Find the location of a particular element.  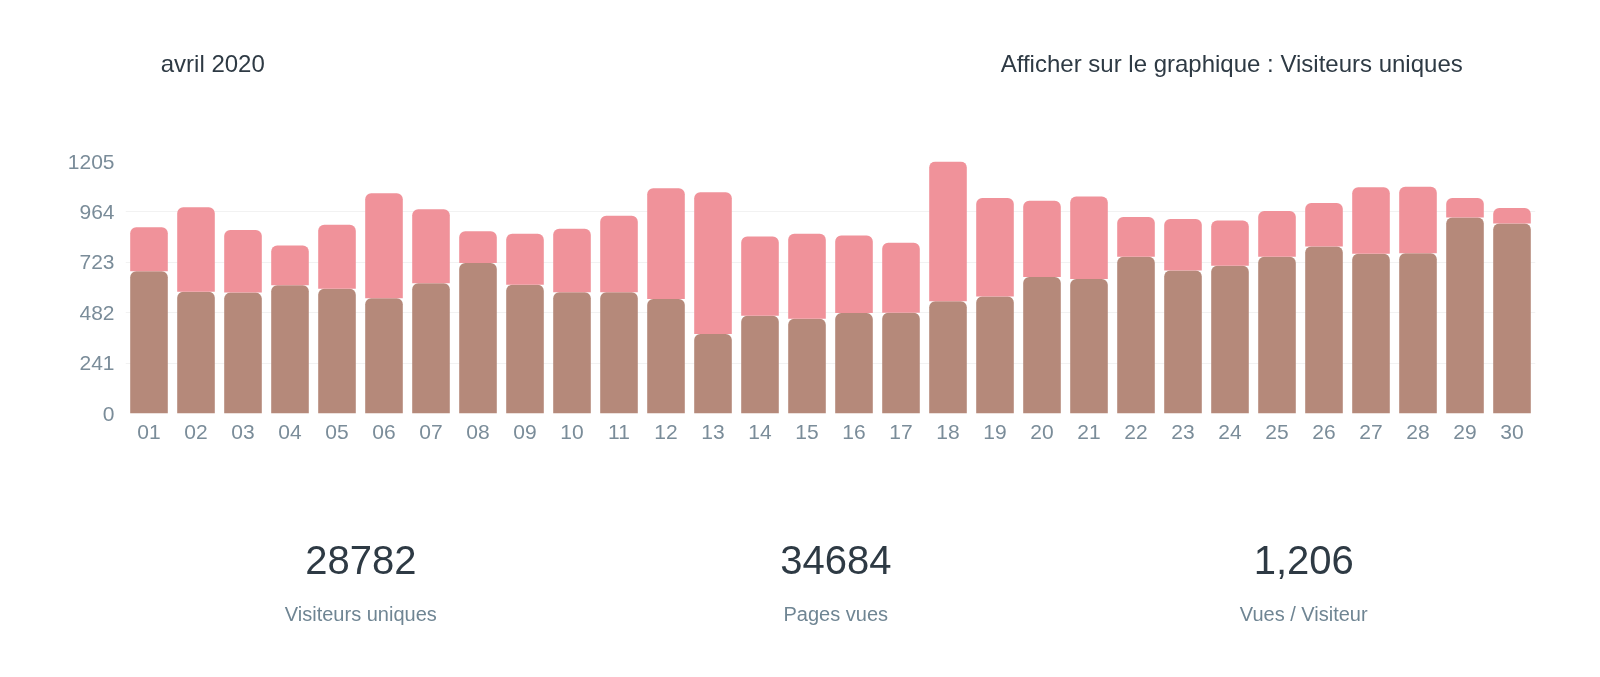

y-tick-label: 723 is located at coordinates (97, 262).